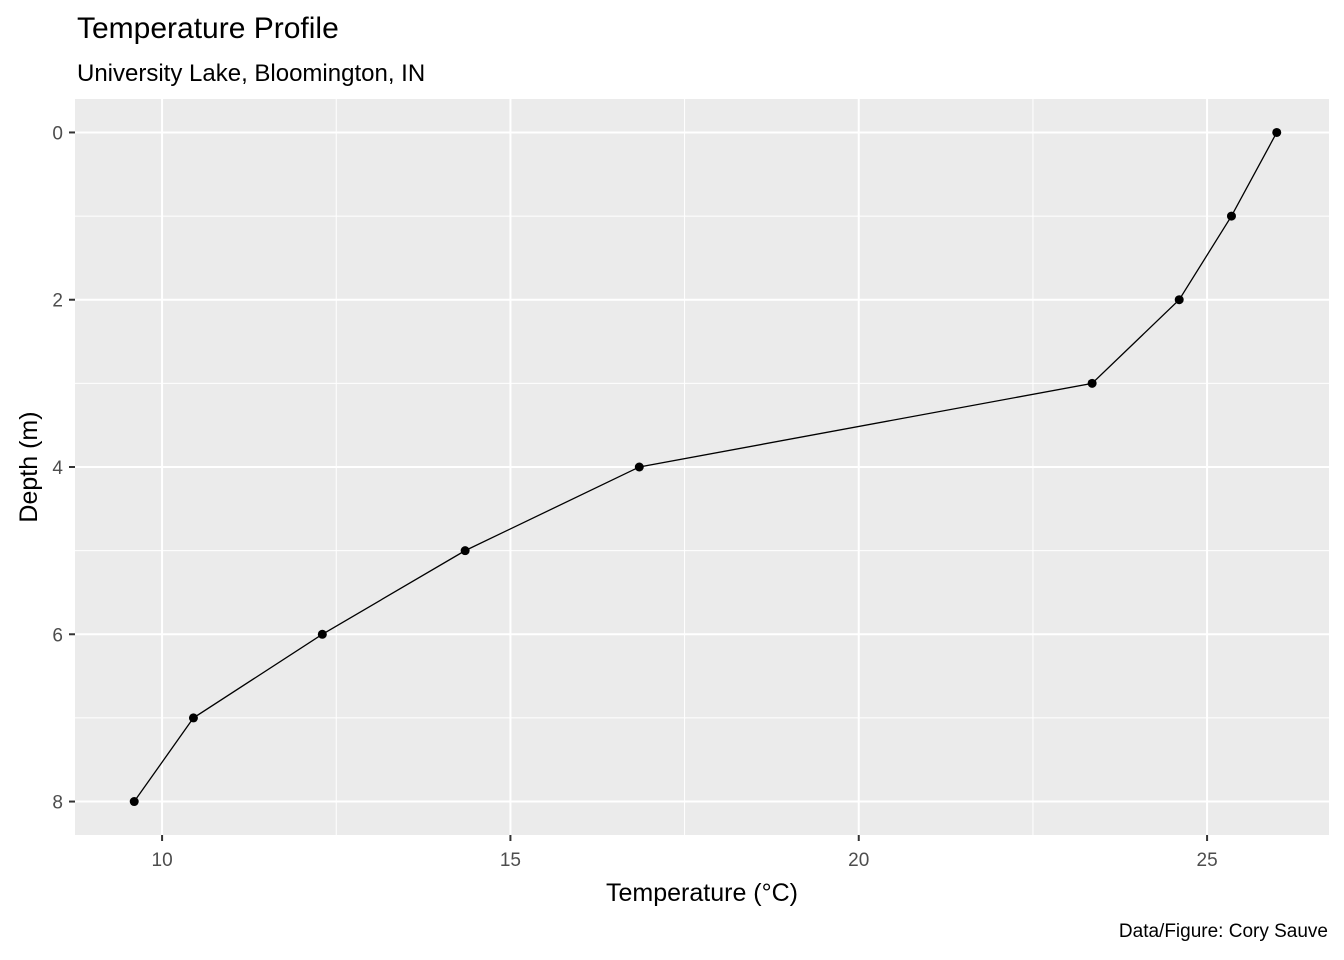 The width and height of the screenshot is (1344, 960). What do you see at coordinates (1207, 860) in the screenshot?
I see `x-tick-label: 25` at bounding box center [1207, 860].